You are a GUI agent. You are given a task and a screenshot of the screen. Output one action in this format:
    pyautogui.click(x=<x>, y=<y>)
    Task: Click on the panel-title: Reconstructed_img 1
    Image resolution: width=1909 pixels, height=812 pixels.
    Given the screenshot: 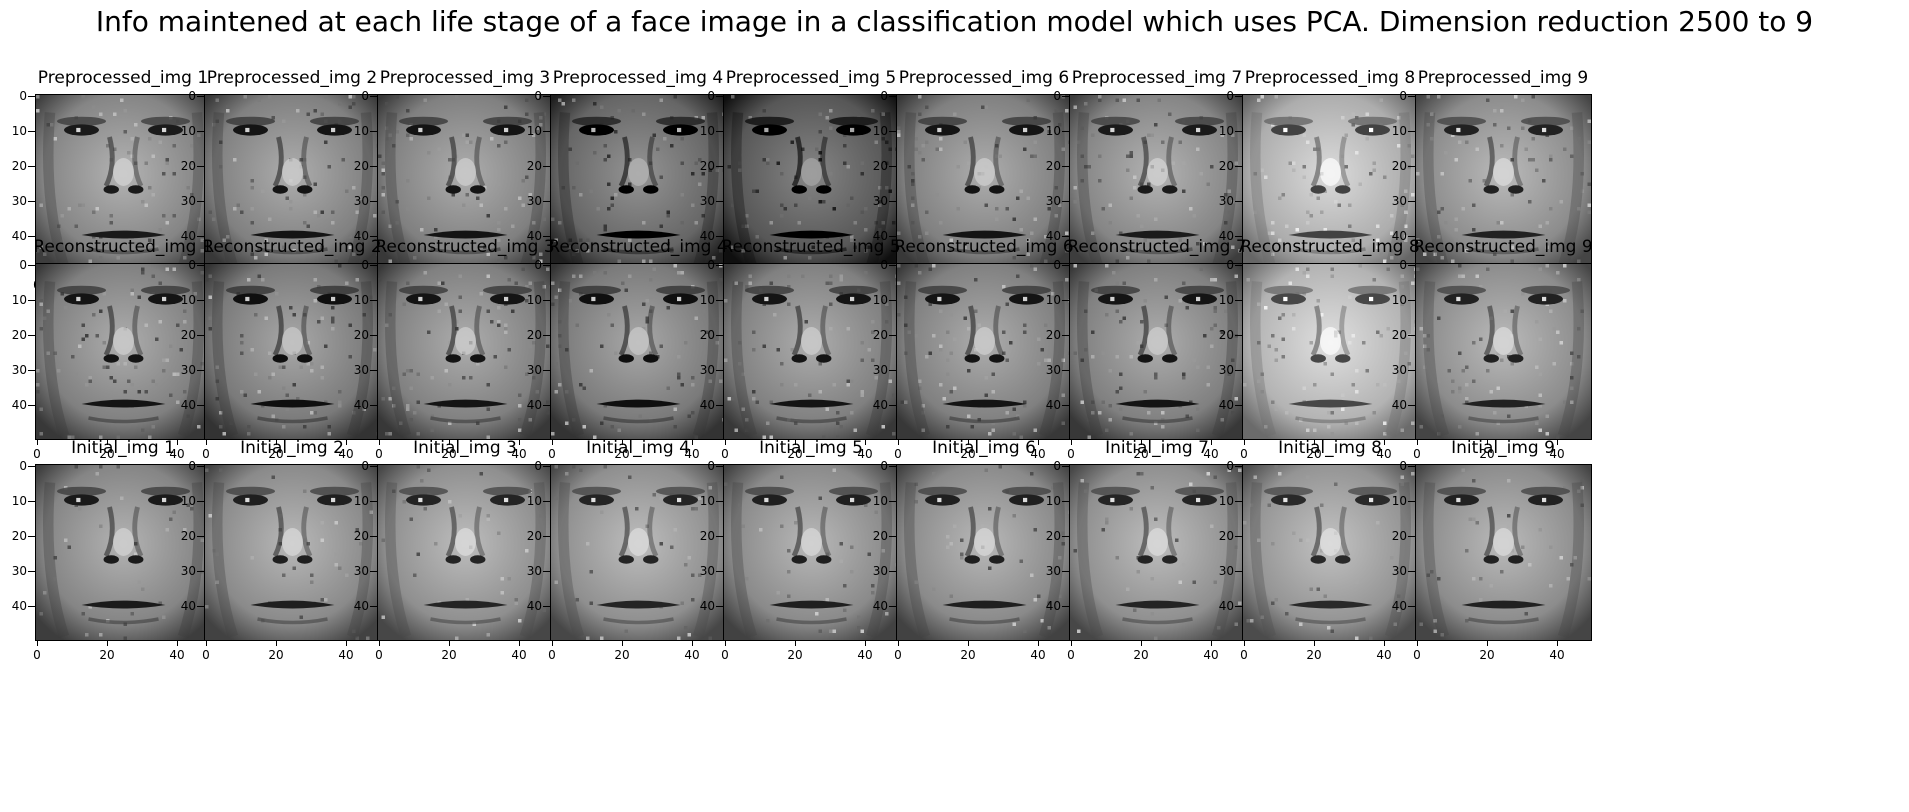 What is the action you would take?
    pyautogui.click(x=123, y=247)
    